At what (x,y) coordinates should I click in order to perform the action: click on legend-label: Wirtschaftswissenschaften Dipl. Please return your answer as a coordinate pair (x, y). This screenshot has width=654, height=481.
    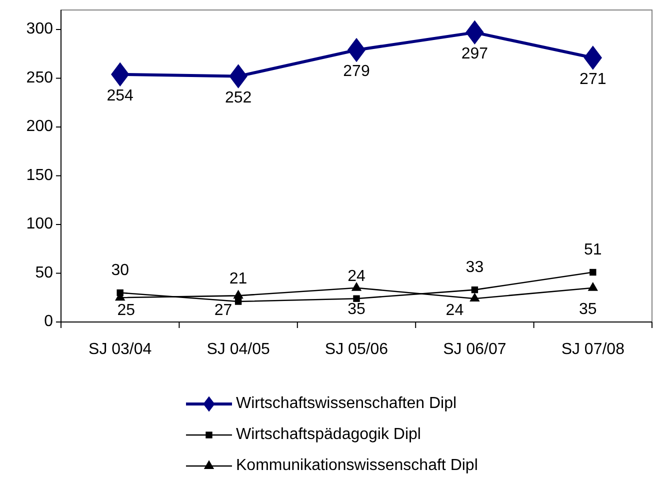
    Looking at the image, I should click on (346, 403).